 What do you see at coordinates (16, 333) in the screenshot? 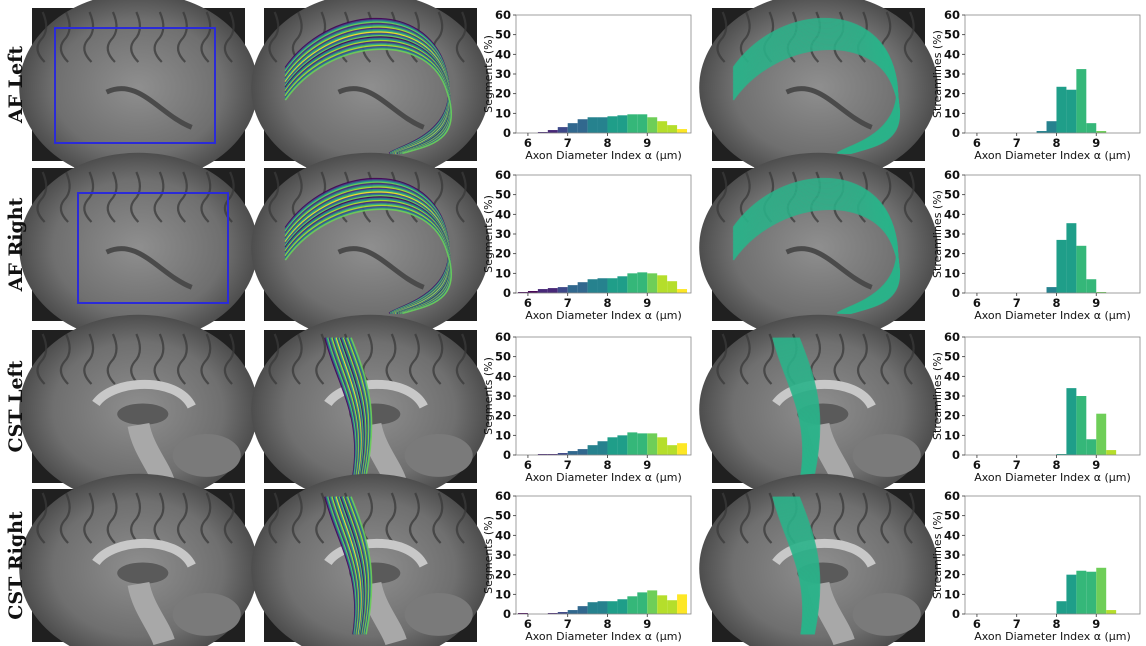
I see `row-label-layer: AF Left AF Right CST Left CST Right` at bounding box center [16, 333].